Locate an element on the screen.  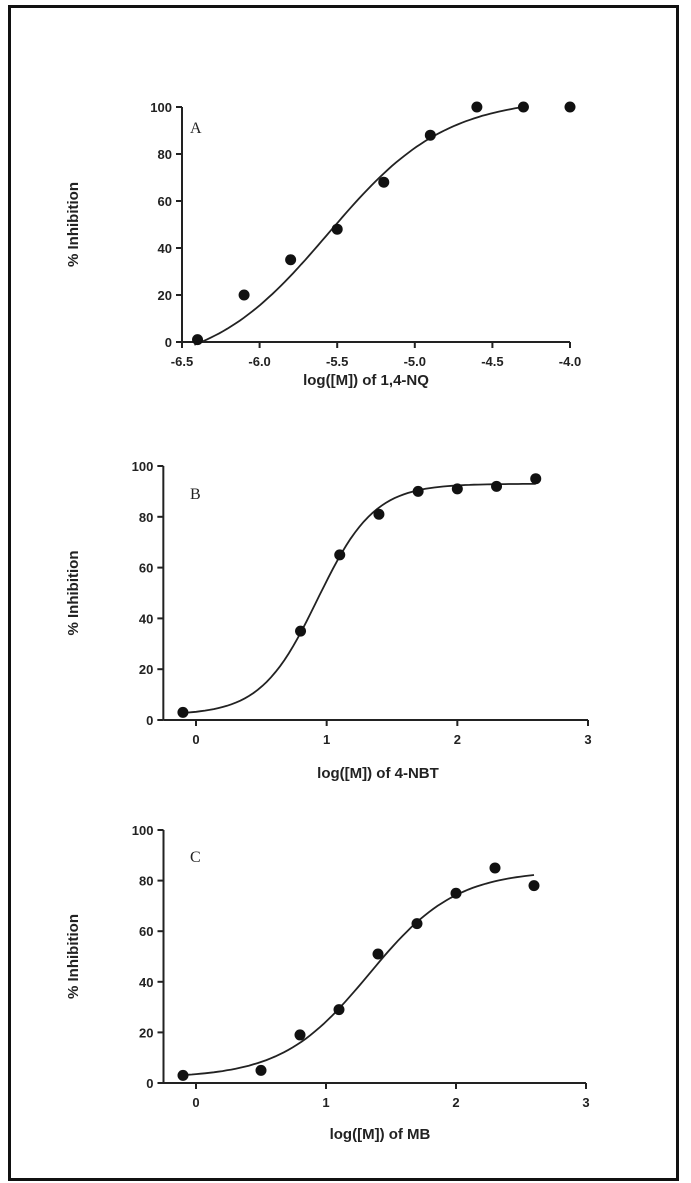
x-tick-label: -5.0 is located at coordinates (415, 361).